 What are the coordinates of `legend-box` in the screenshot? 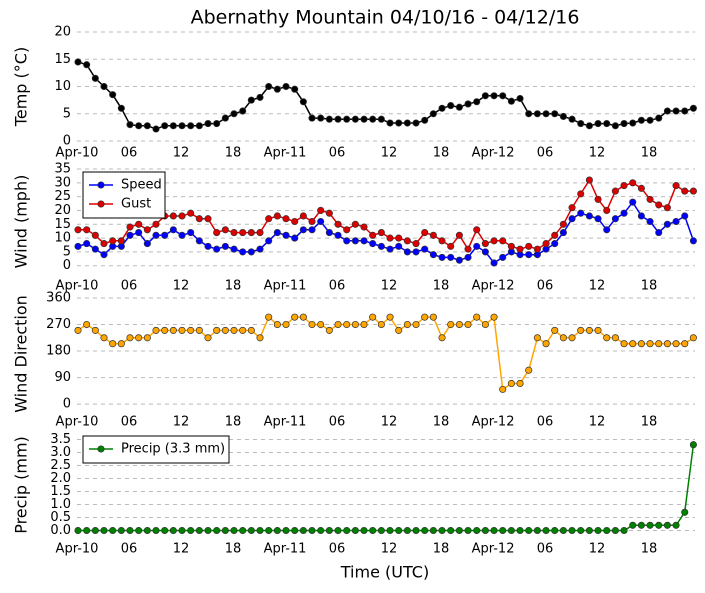 It's located at (124, 195).